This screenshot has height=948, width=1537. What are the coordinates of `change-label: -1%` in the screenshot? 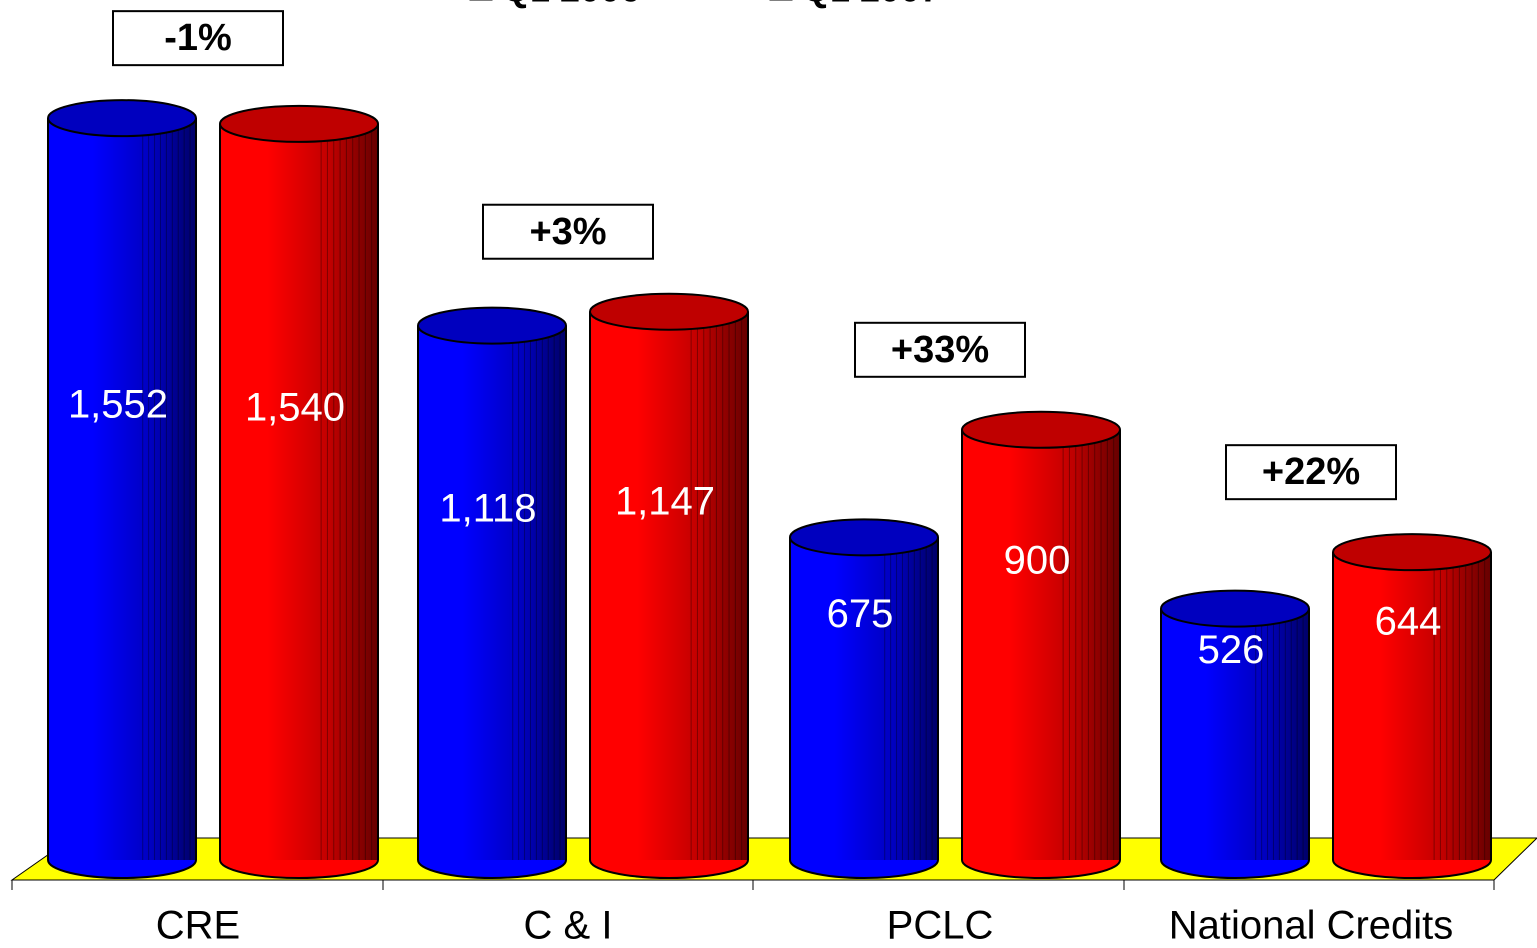 It's located at (198, 38).